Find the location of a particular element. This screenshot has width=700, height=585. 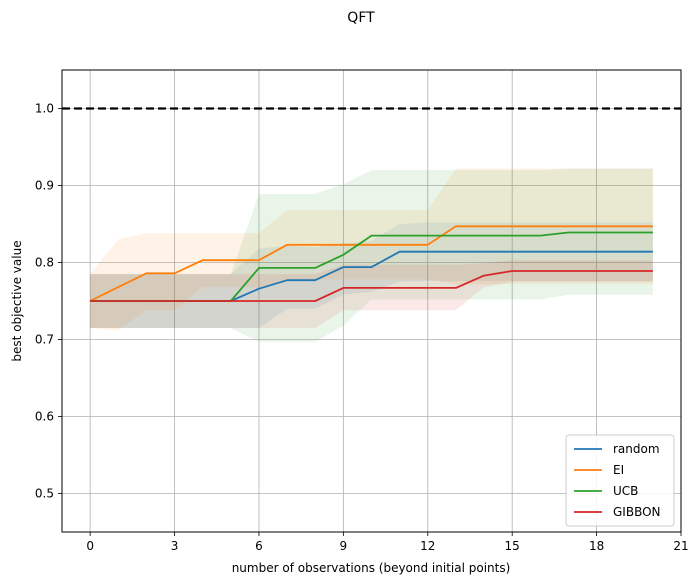

y-axis-label: best objective value is located at coordinates (17, 300).